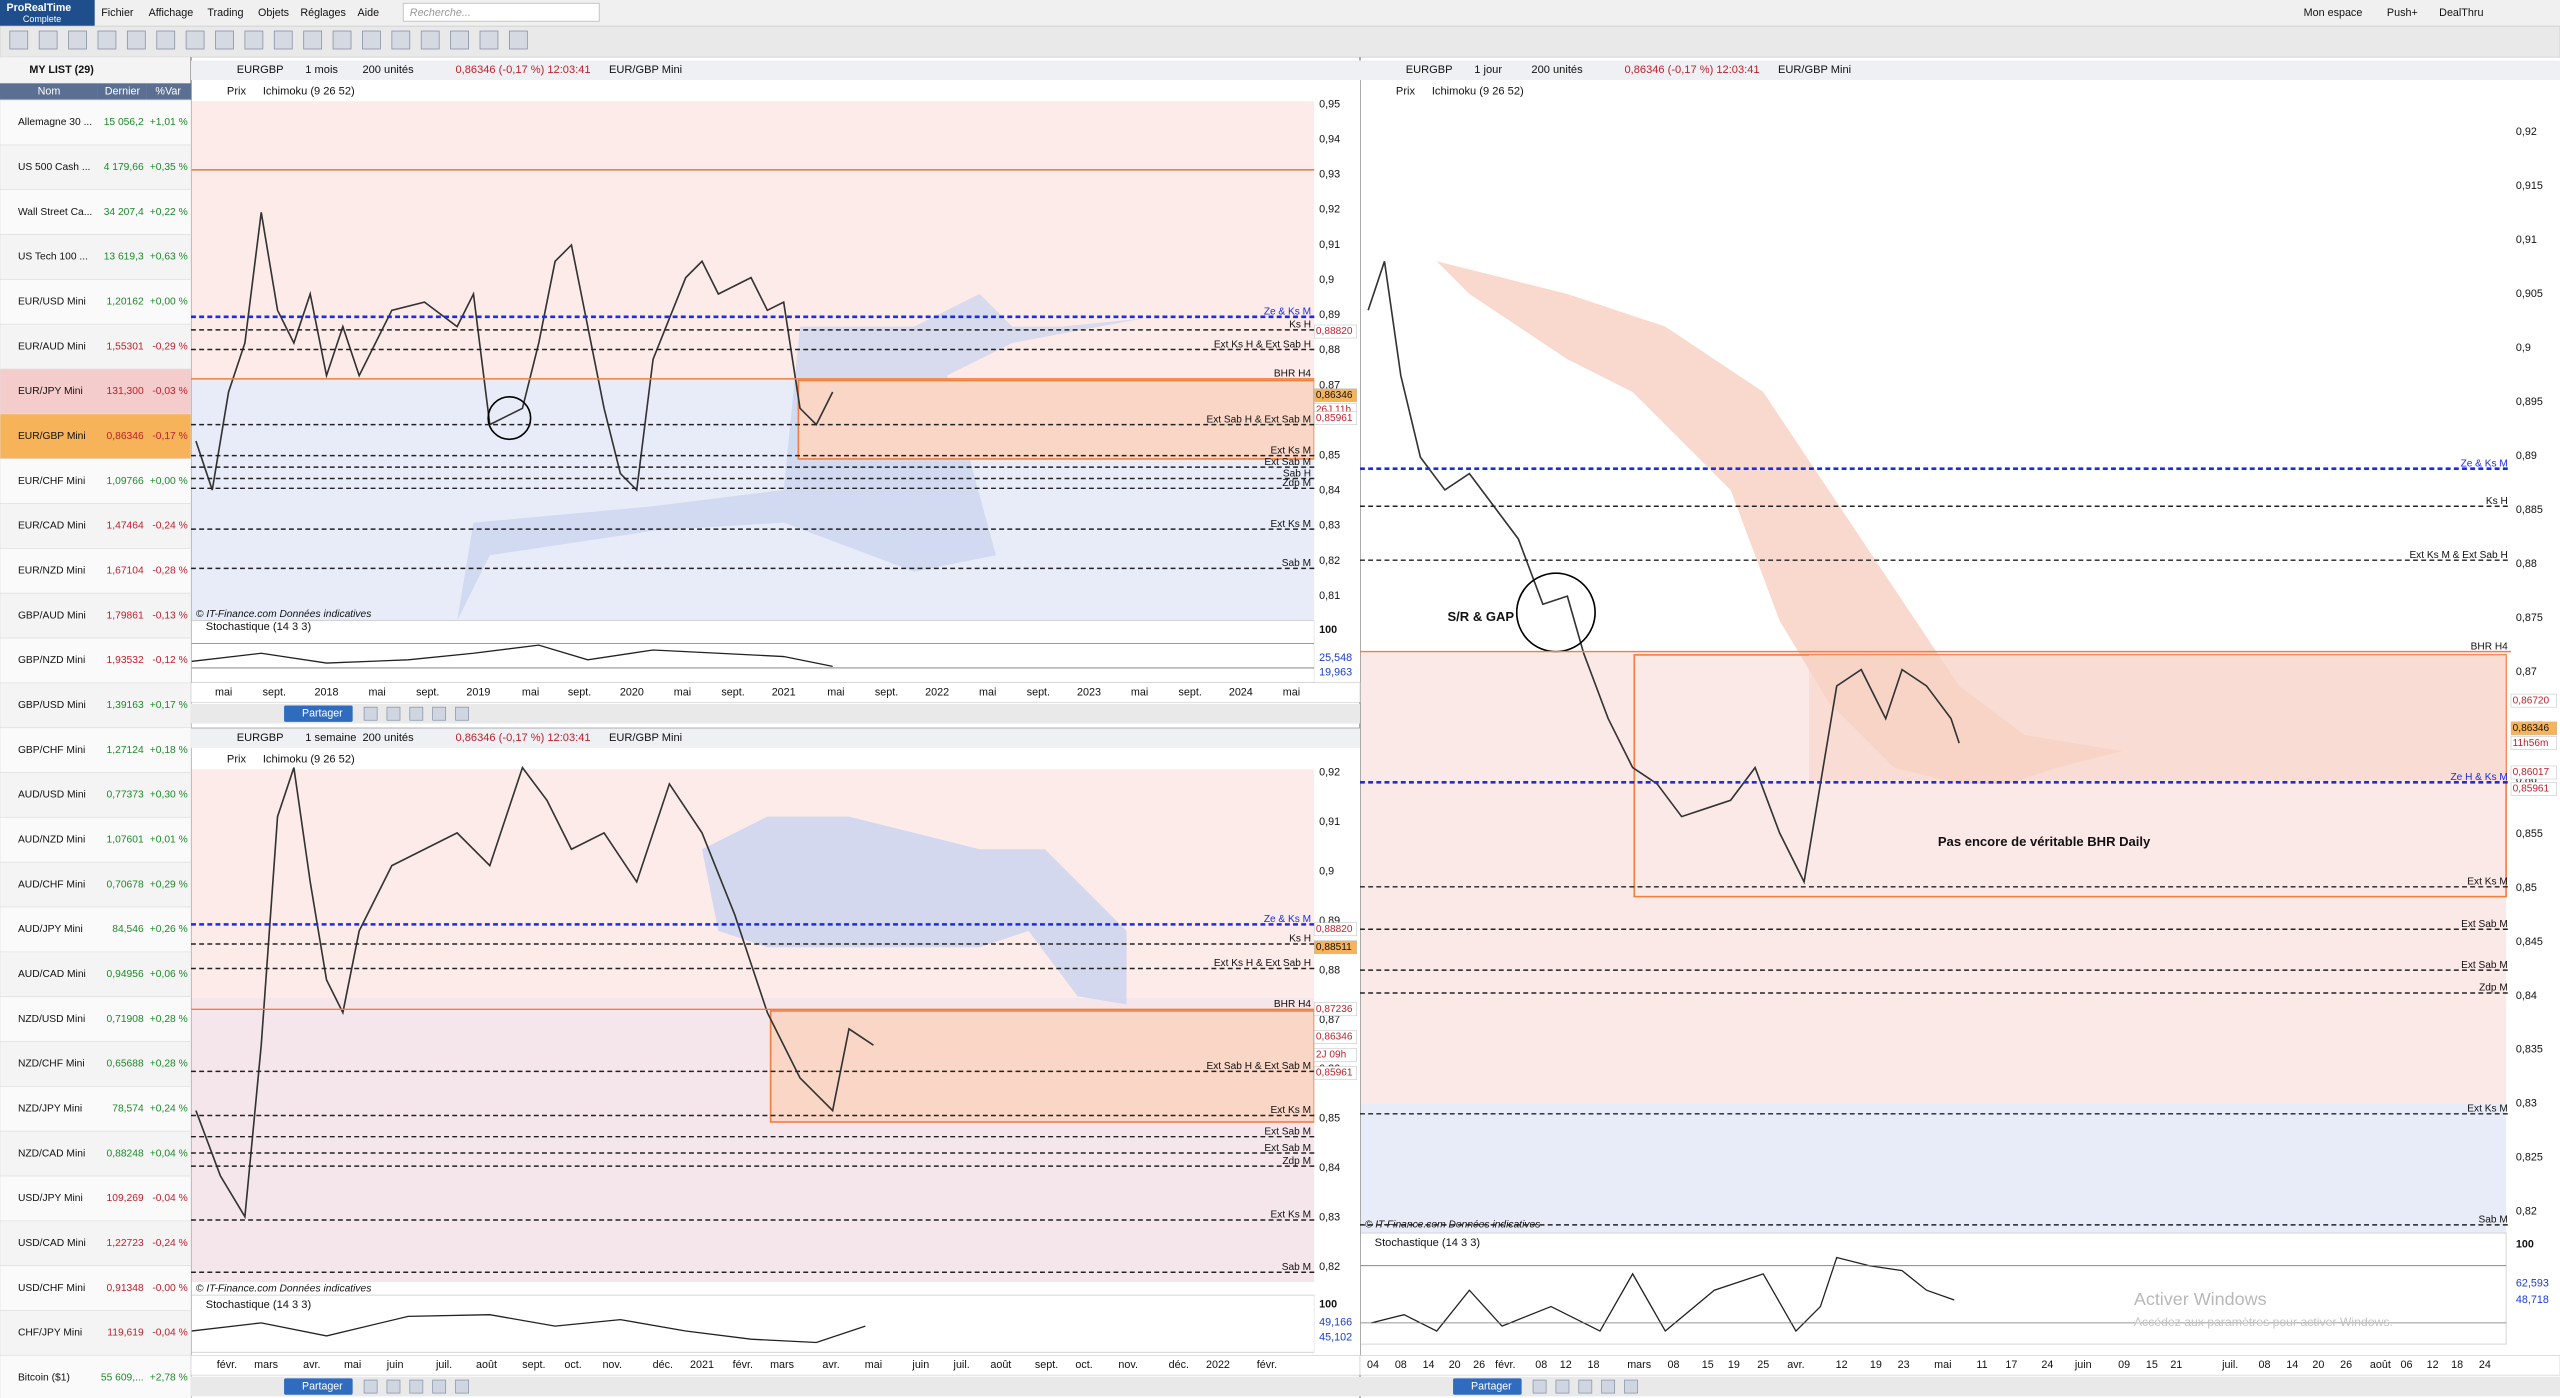 The height and width of the screenshot is (1398, 2560). Describe the element at coordinates (533, 1365) in the screenshot. I see `x-label: sept.` at that location.